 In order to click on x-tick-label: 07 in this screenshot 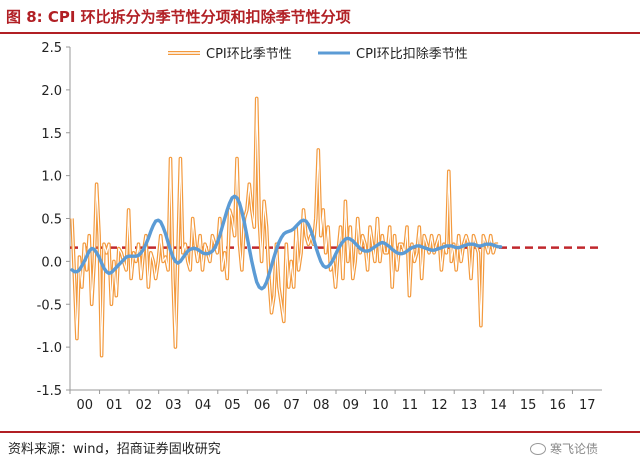, I will do `click(291, 405)`.